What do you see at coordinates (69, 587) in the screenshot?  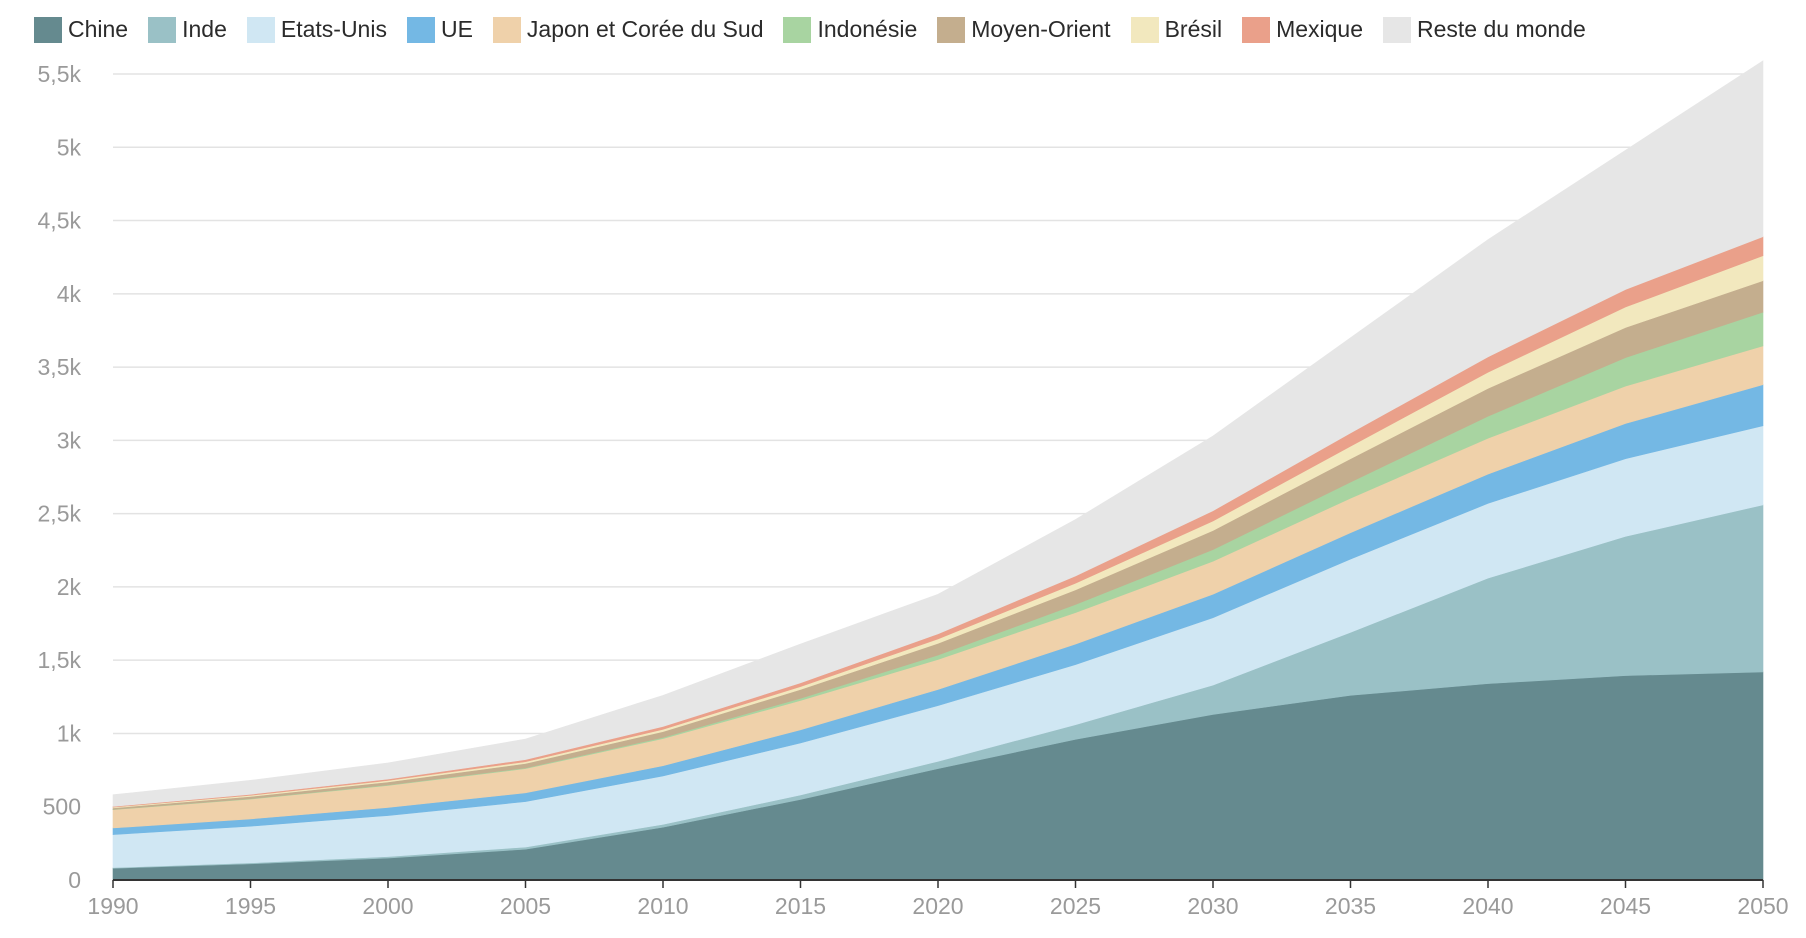 I see `y-tick-label: 2k` at bounding box center [69, 587].